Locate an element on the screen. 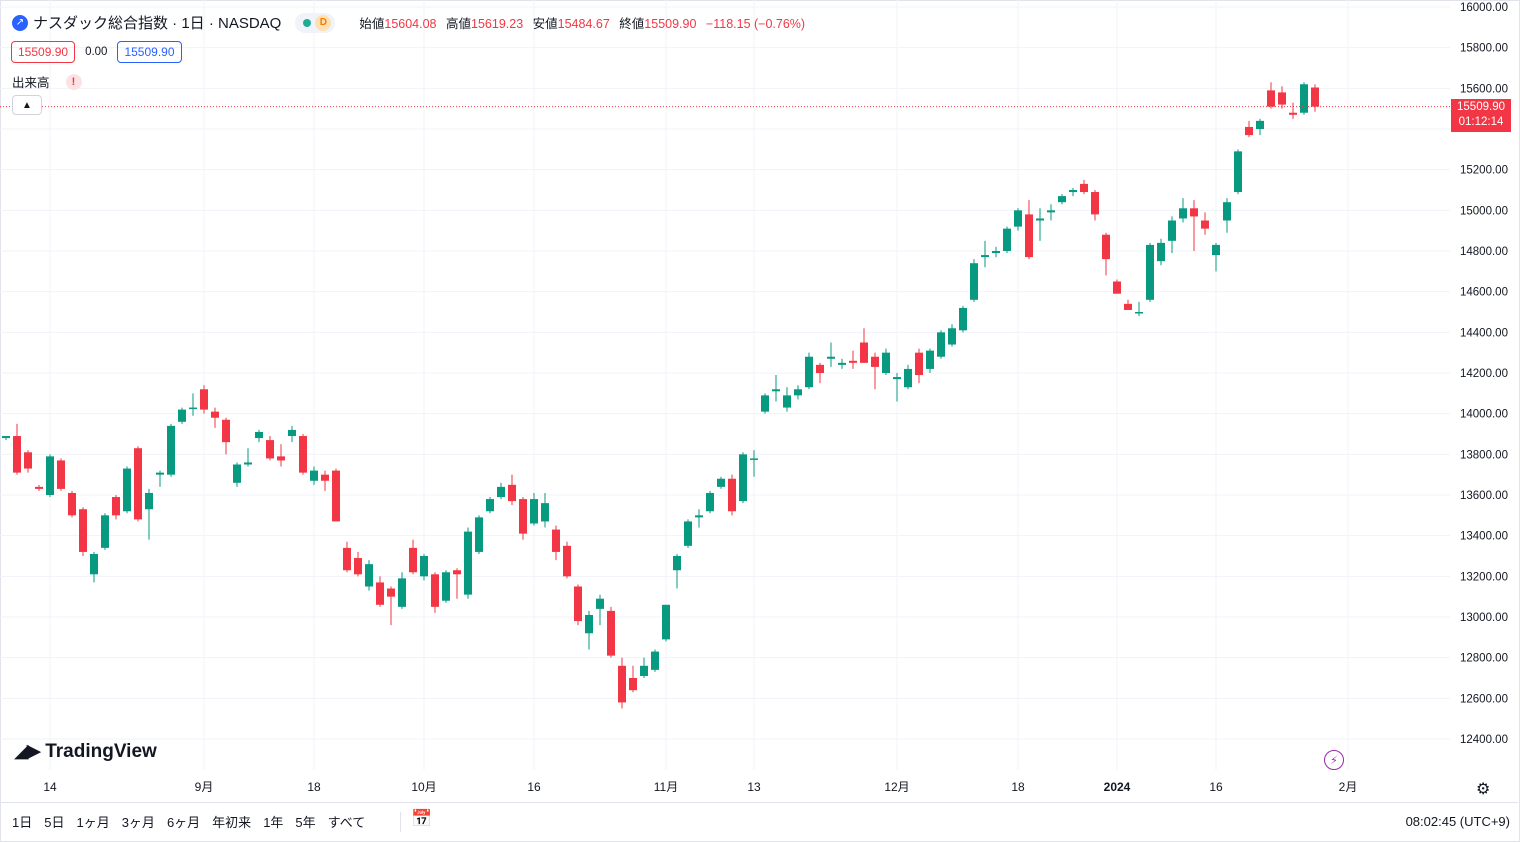  sell-price-button: 15509.90 is located at coordinates (43, 52).